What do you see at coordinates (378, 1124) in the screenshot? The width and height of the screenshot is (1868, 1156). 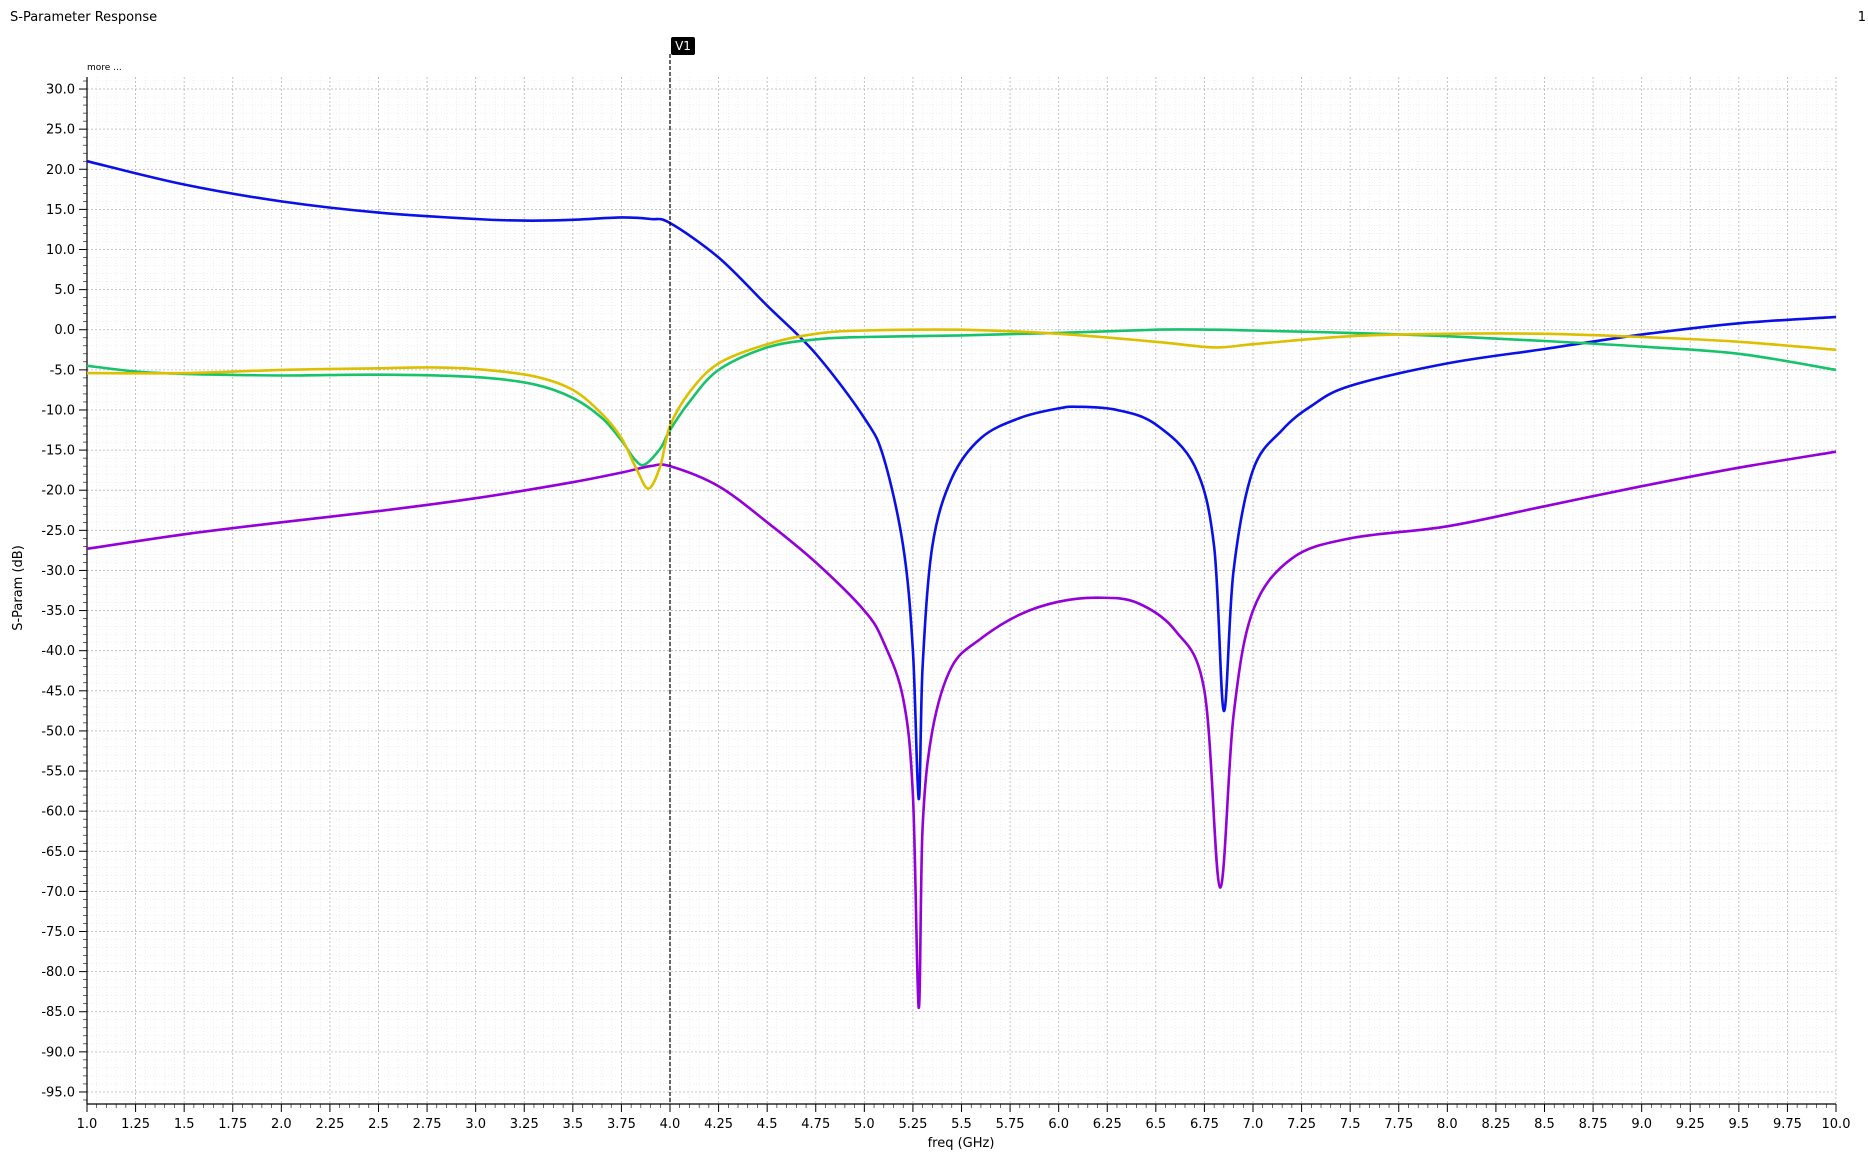 I see `x-tick-label: 2.5` at bounding box center [378, 1124].